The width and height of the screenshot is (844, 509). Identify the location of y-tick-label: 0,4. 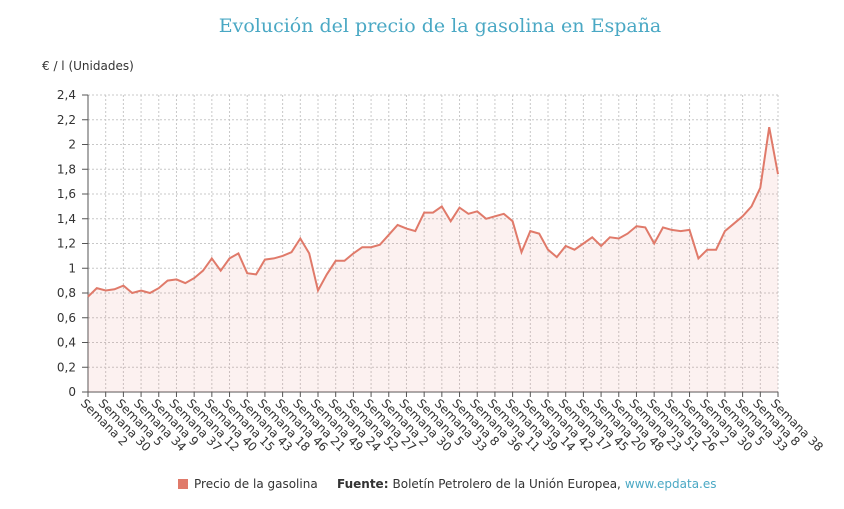
(66, 343).